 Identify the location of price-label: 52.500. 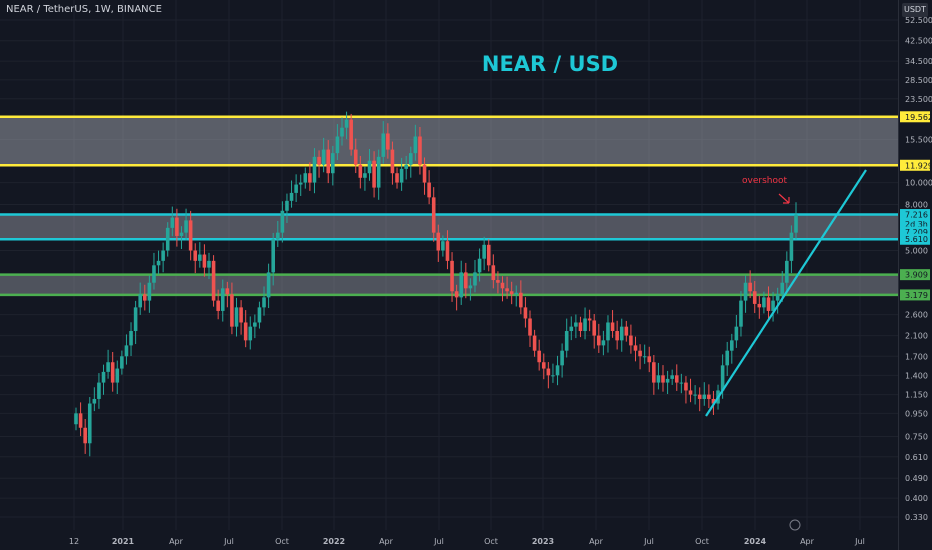
(918, 20).